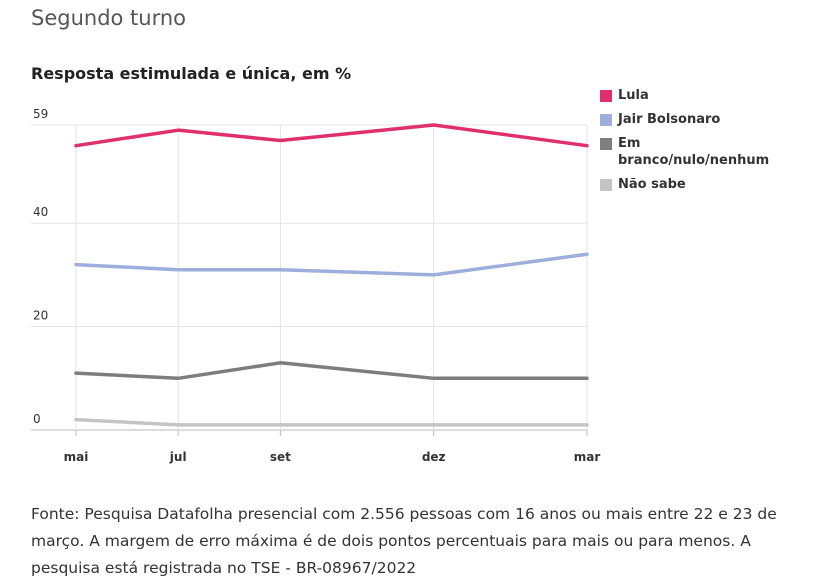 This screenshot has height=586, width=831. I want to click on legend-label: Em branco/nulo/nenhum, so click(694, 152).